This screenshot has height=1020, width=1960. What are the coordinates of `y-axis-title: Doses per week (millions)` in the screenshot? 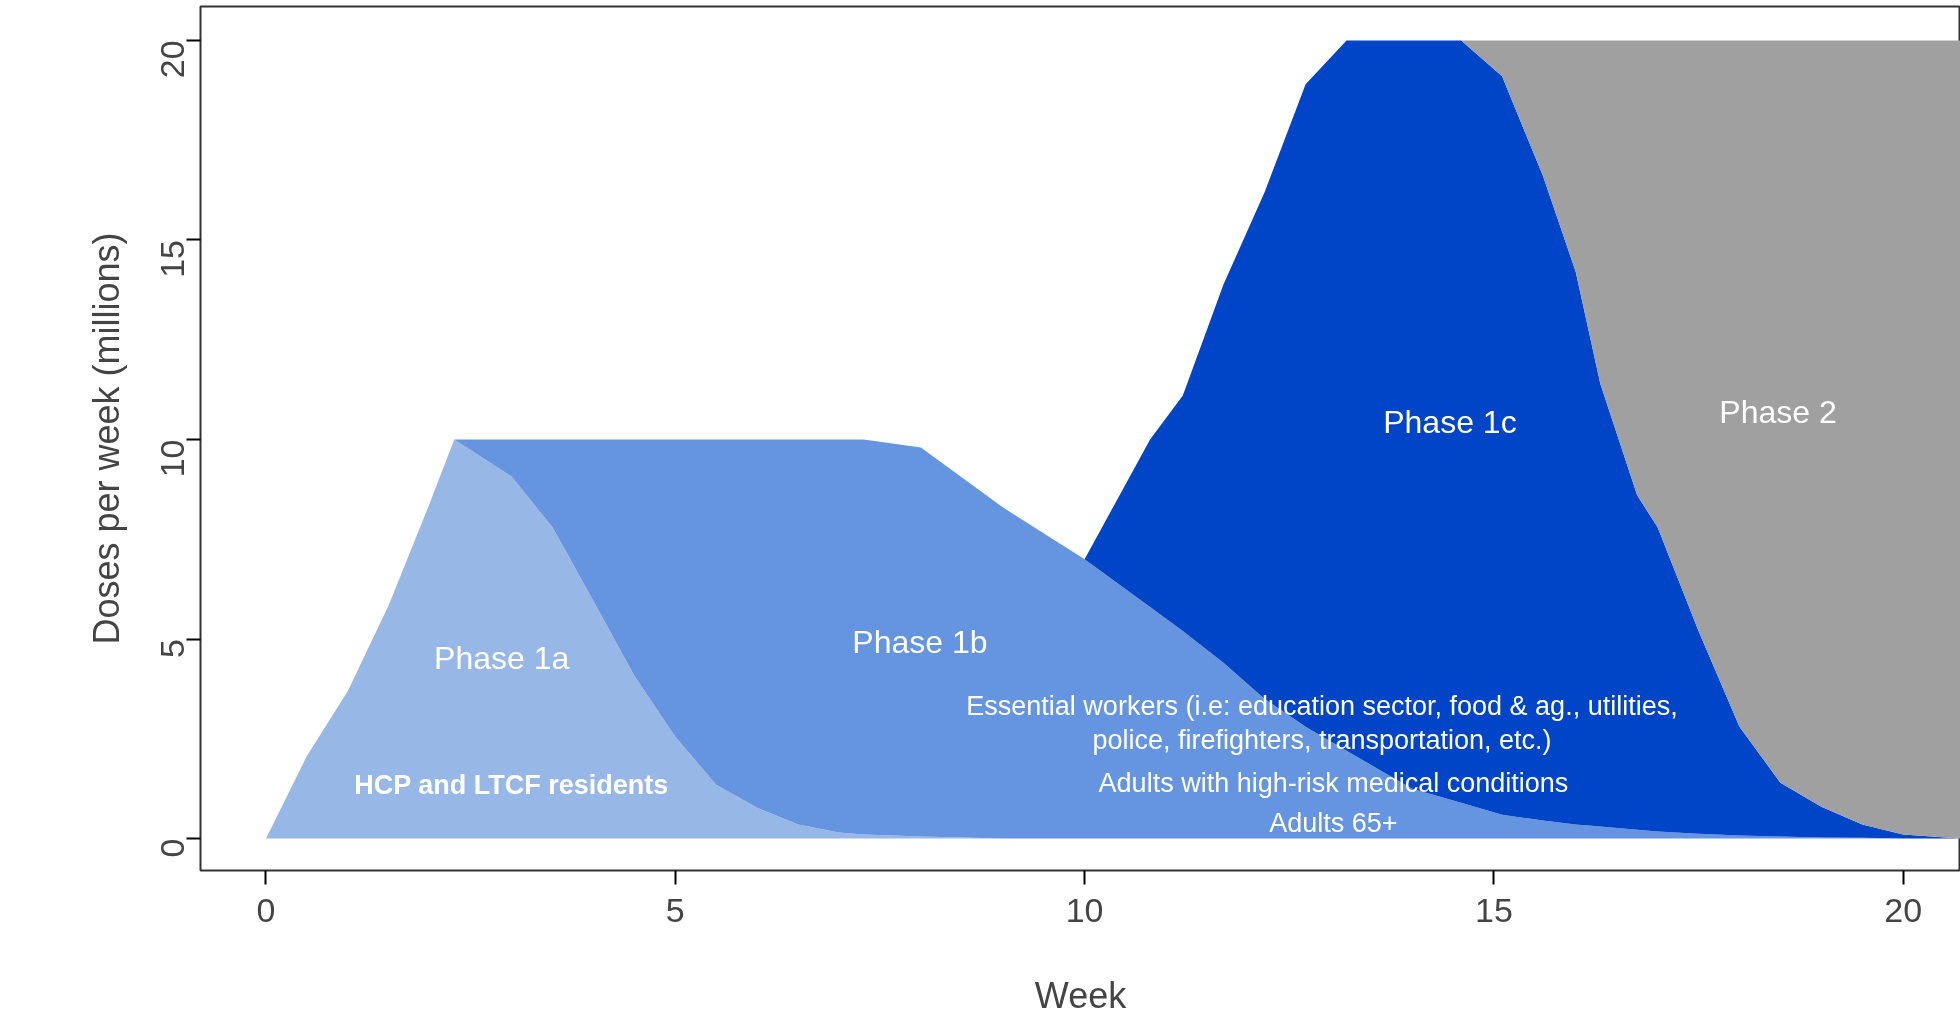 It's located at (106, 438).